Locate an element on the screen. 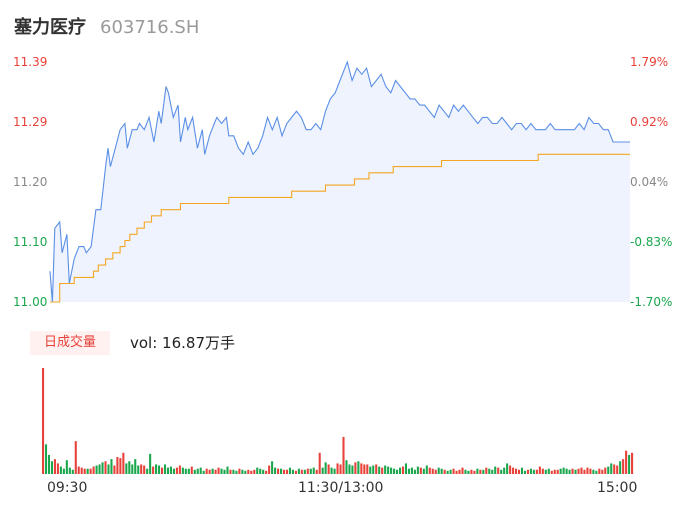 The width and height of the screenshot is (686, 524). y-tick-label-left: 11.00 is located at coordinates (30, 302).